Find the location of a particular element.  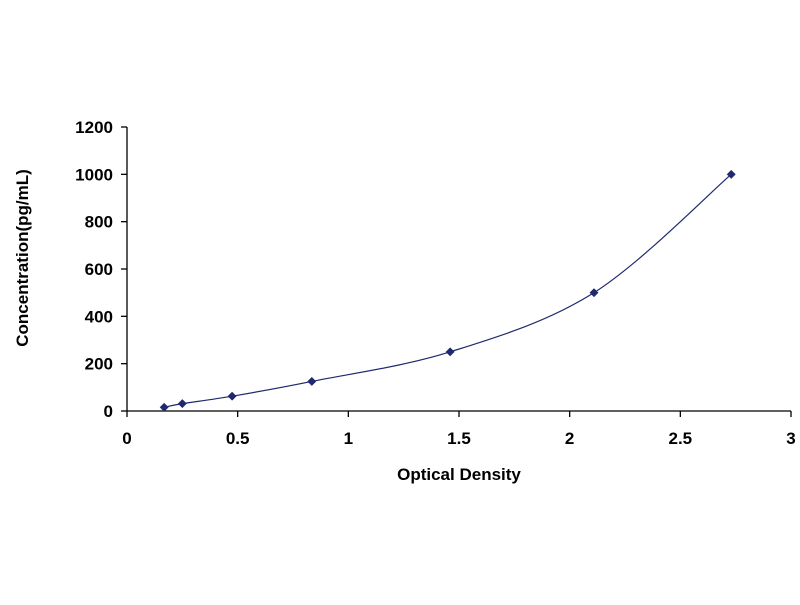

y-tick-label: 400 is located at coordinates (99, 316).